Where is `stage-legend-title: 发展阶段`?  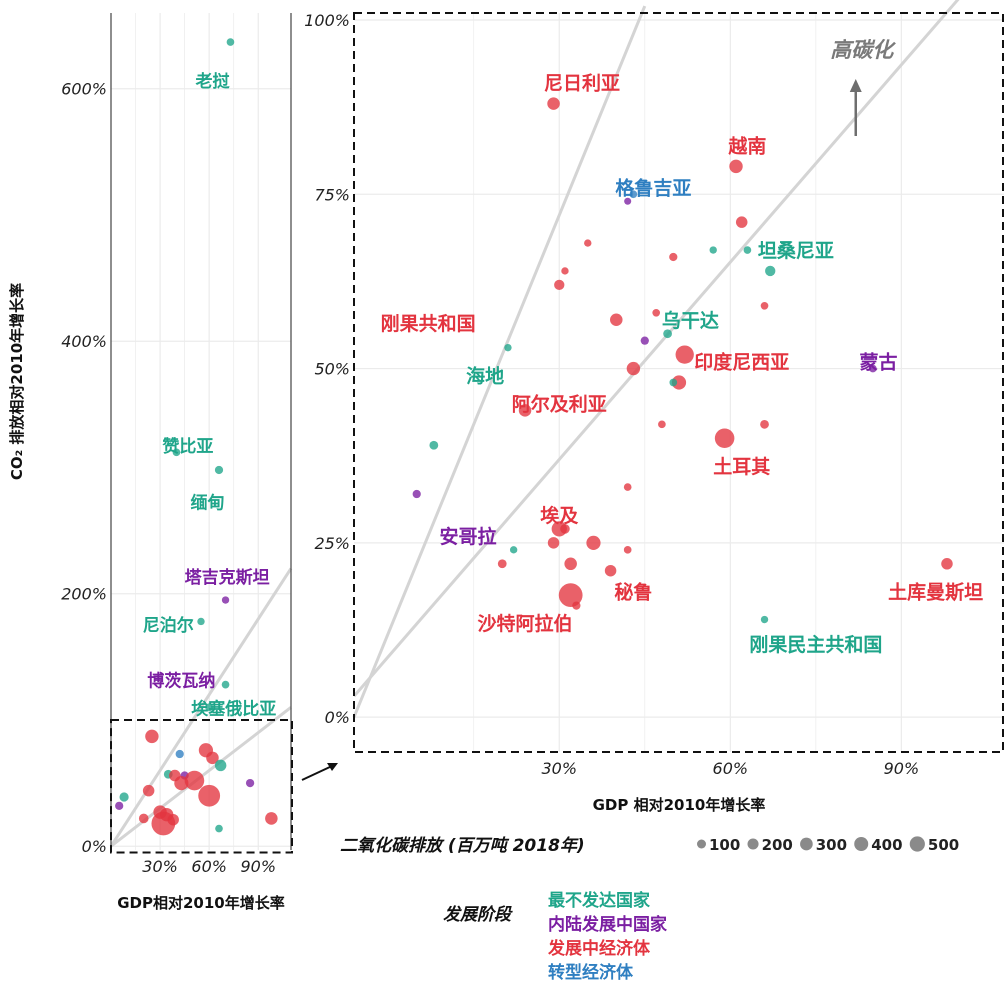
stage-legend-title: 发展阶段 is located at coordinates (478, 915).